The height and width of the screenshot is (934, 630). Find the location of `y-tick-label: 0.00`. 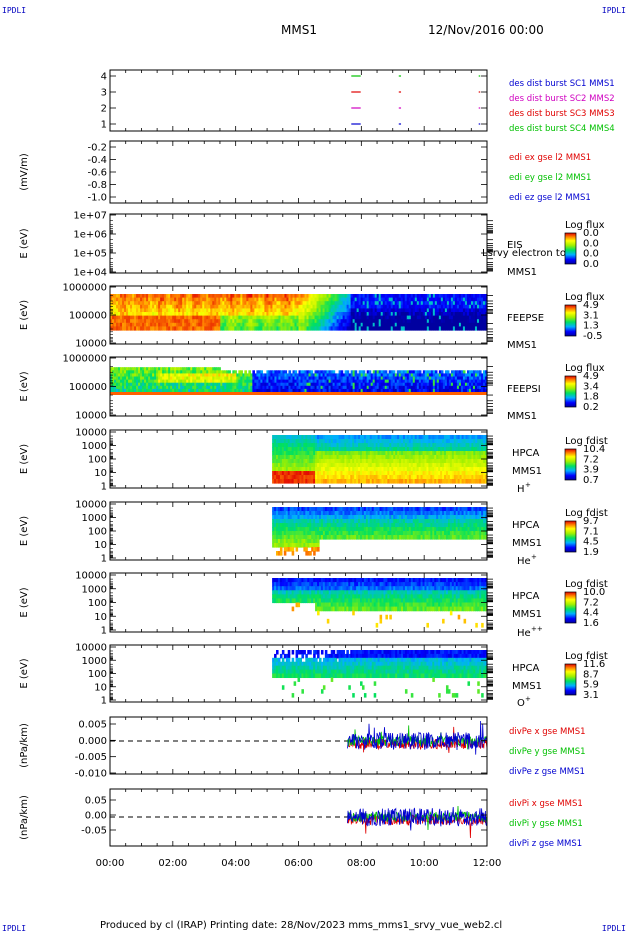

y-tick-label: 0.00 is located at coordinates (96, 816).